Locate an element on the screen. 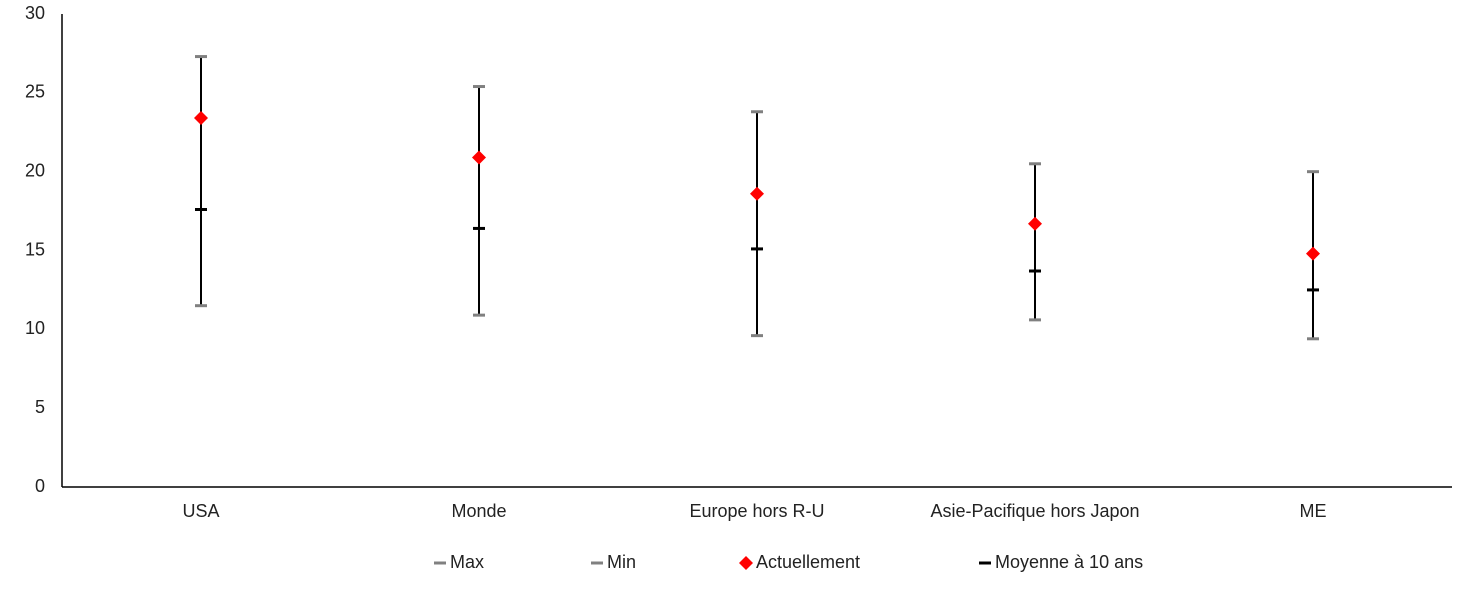 The image size is (1476, 591). legend-label: Max is located at coordinates (467, 562).